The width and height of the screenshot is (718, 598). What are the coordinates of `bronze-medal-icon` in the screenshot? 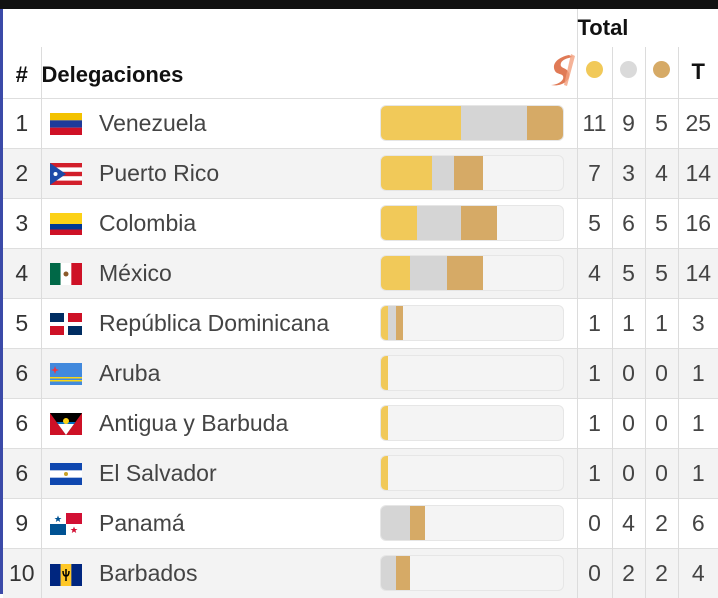 It's located at (661, 70).